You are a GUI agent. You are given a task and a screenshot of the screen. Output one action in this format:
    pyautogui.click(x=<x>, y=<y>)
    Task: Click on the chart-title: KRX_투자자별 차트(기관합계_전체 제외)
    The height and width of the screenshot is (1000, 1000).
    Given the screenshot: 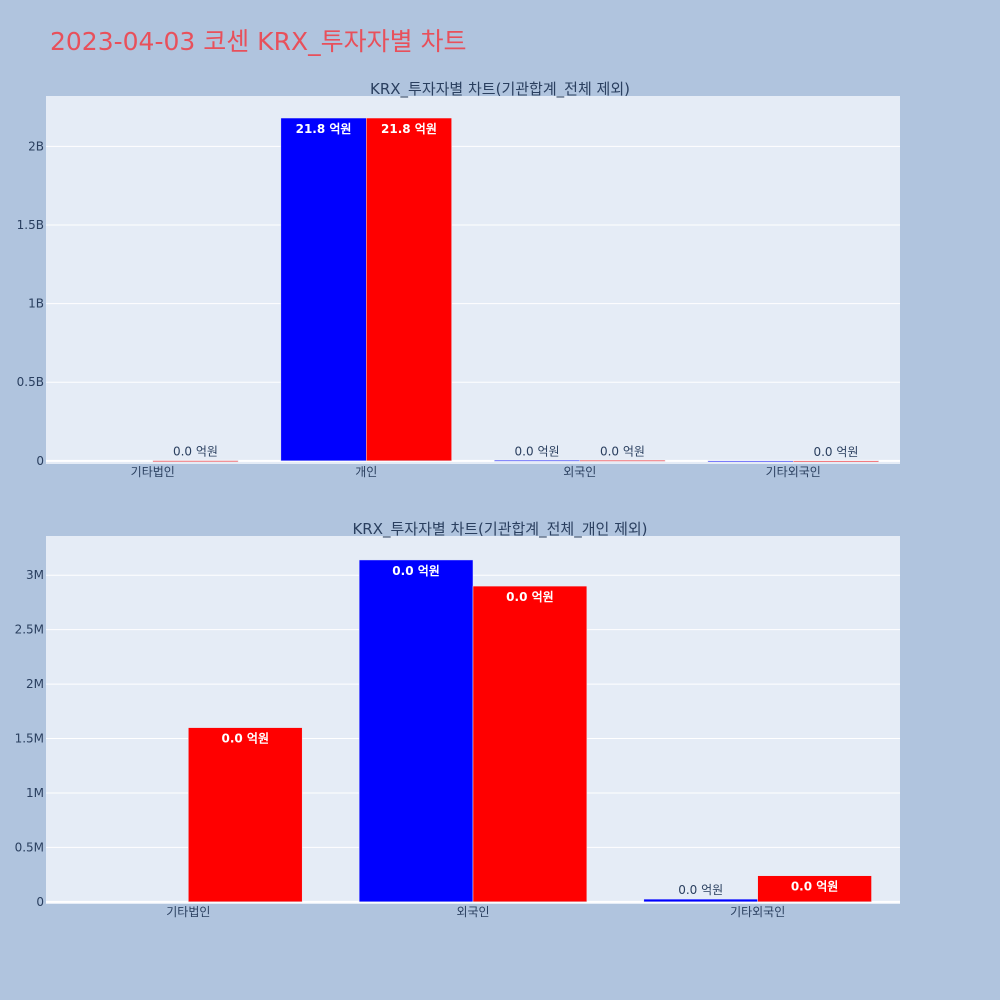 What is the action you would take?
    pyautogui.click(x=500, y=89)
    